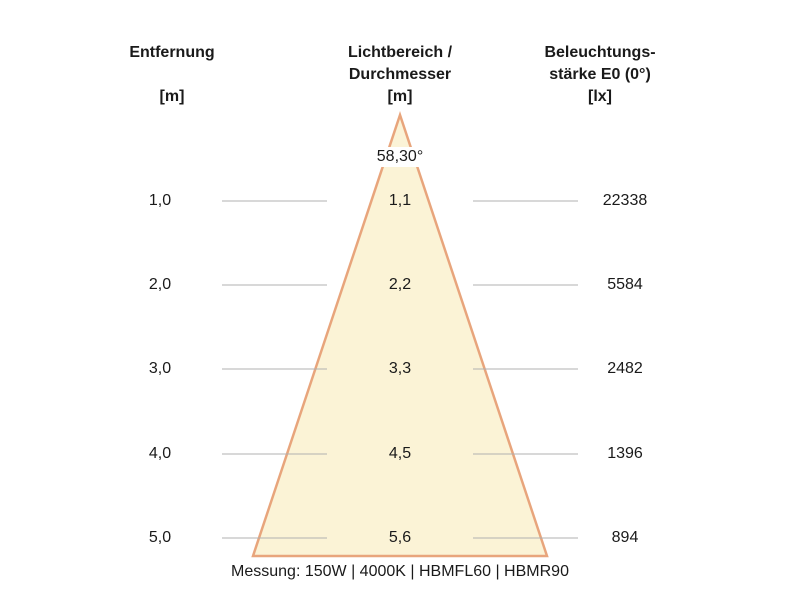 The width and height of the screenshot is (800, 600). I want to click on distance-value-5: 5,0, so click(160, 537).